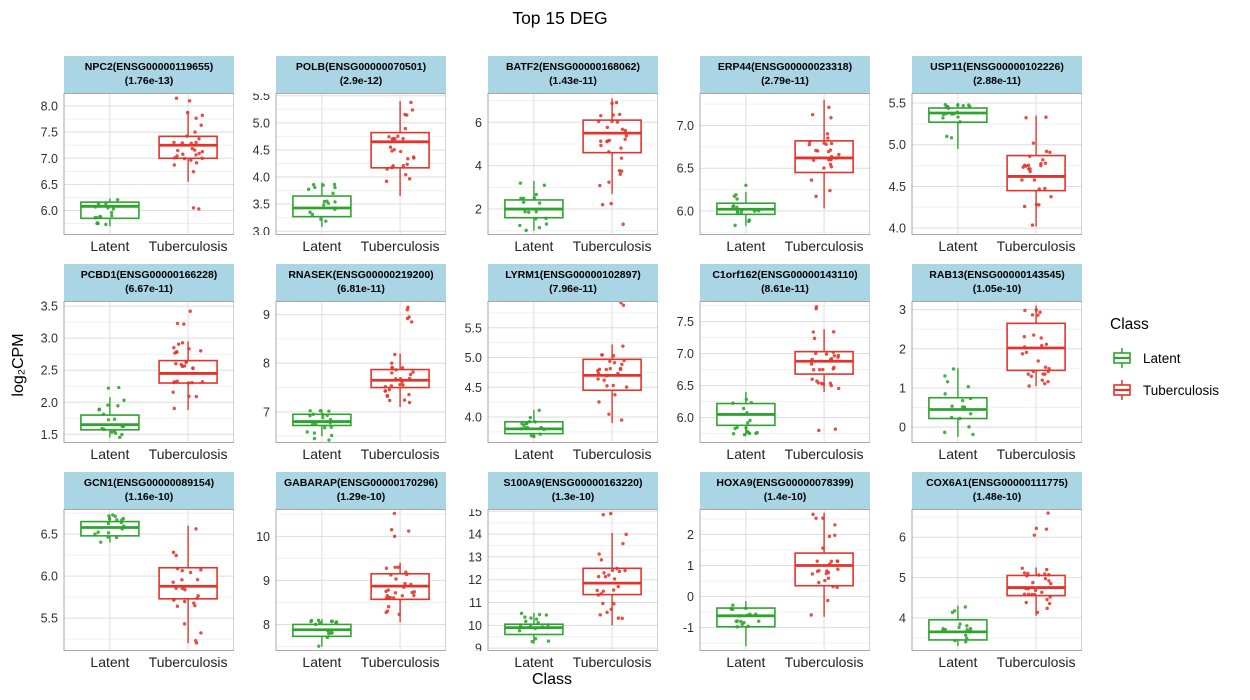 This screenshot has width=1250, height=700. Describe the element at coordinates (690, 566) in the screenshot. I see `y-tick-label: 1` at that location.